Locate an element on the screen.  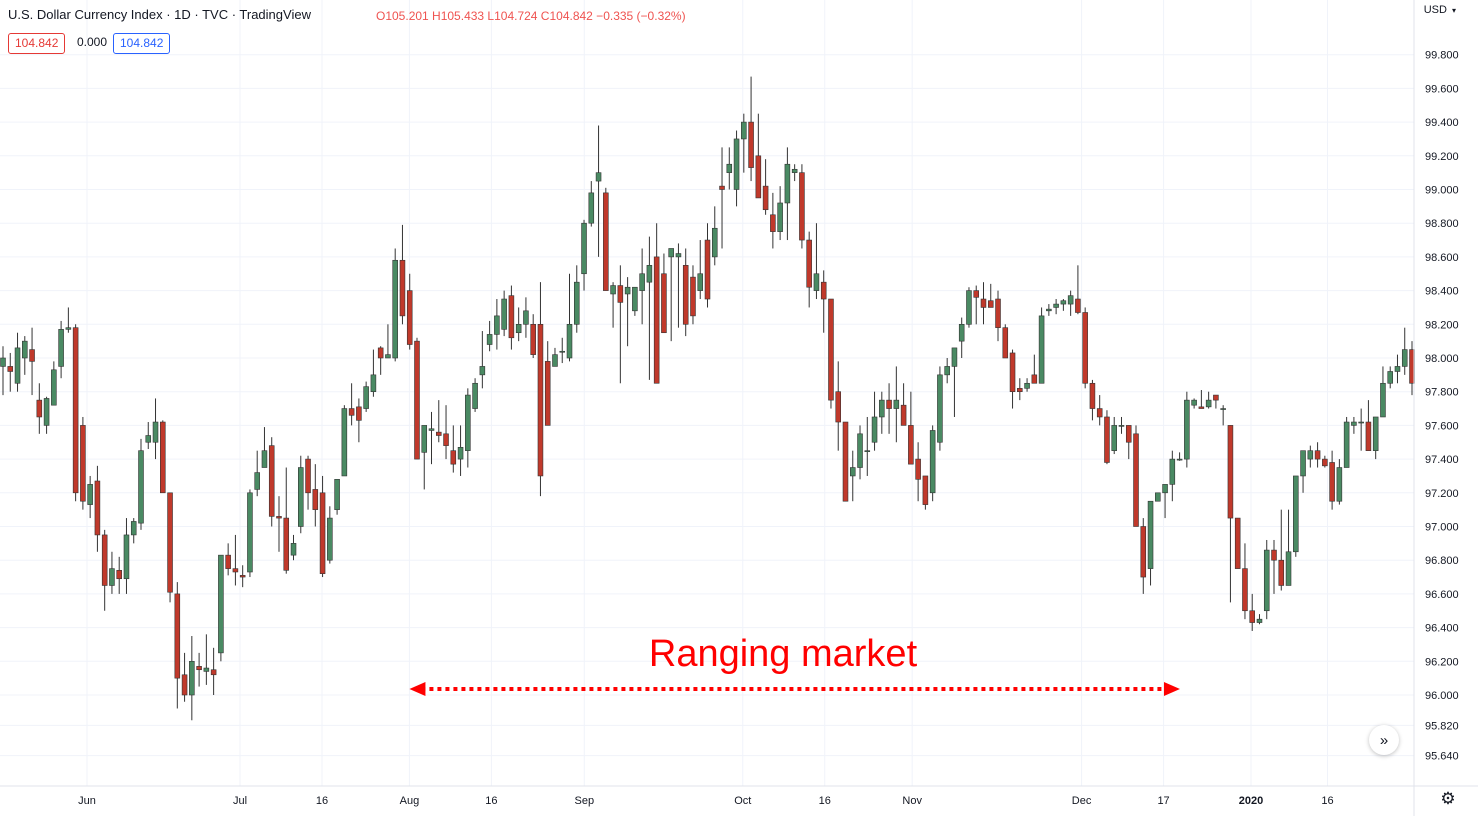
change-value: 0.000 is located at coordinates (92, 42).